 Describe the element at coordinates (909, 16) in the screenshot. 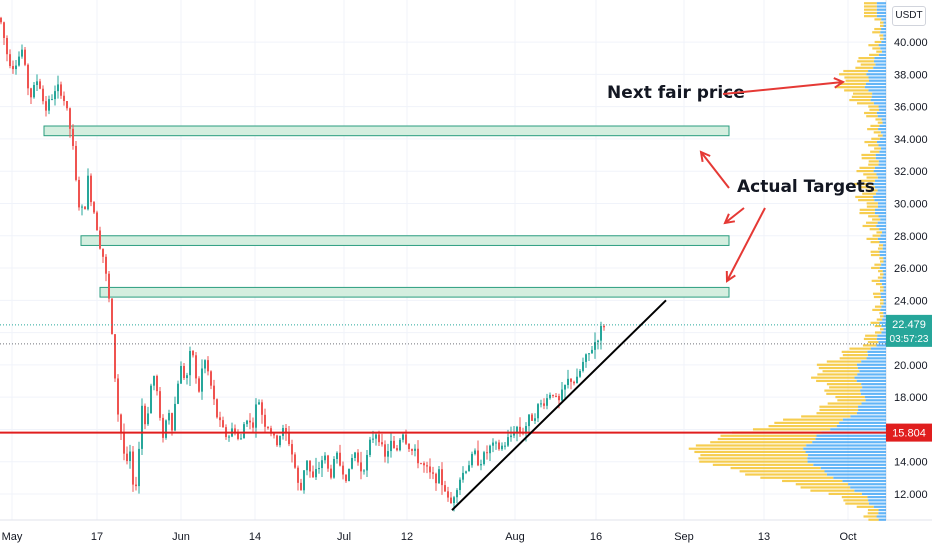

I see `currency-selector: USDT` at that location.